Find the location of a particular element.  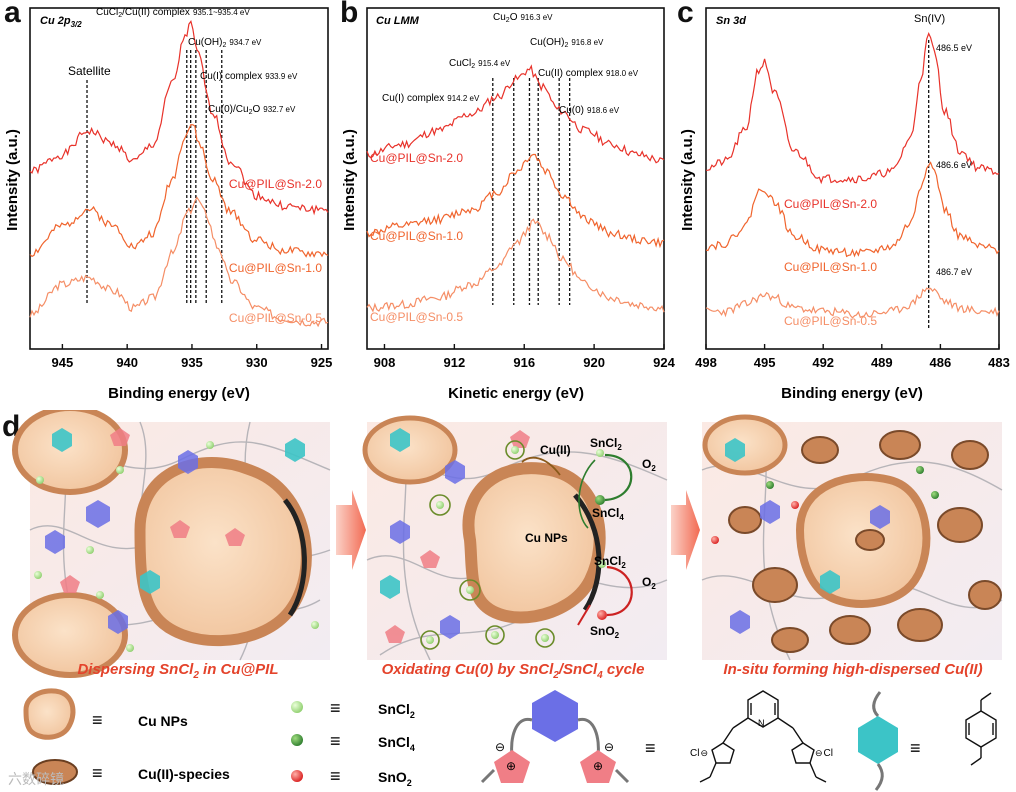

chart-c-tick-label: 486 is located at coordinates (941, 362).